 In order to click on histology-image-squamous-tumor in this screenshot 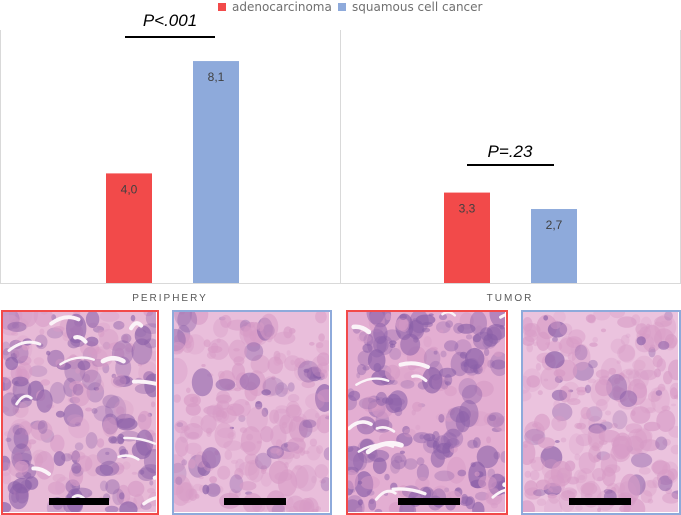, I will do `click(601, 412)`.